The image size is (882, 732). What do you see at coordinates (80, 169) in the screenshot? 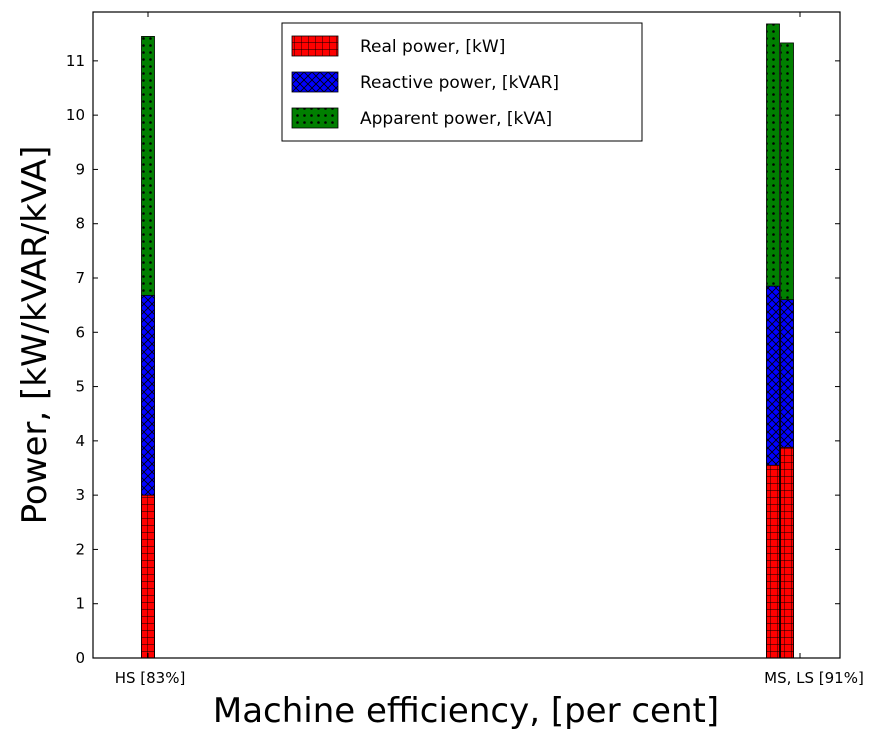
I see `y-tick-label: 9` at bounding box center [80, 169].